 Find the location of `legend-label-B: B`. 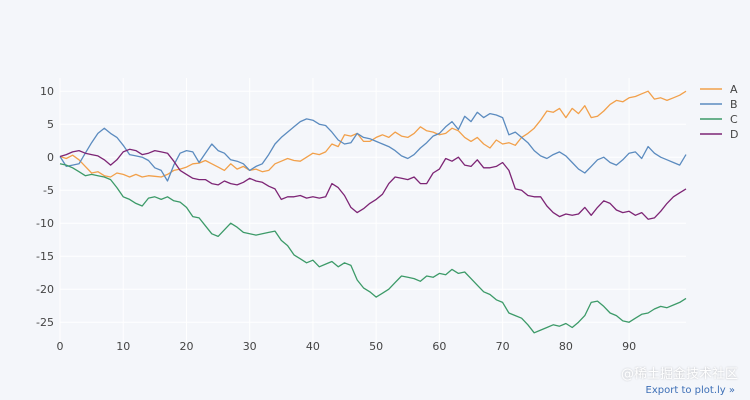

legend-label-B: B is located at coordinates (734, 104).